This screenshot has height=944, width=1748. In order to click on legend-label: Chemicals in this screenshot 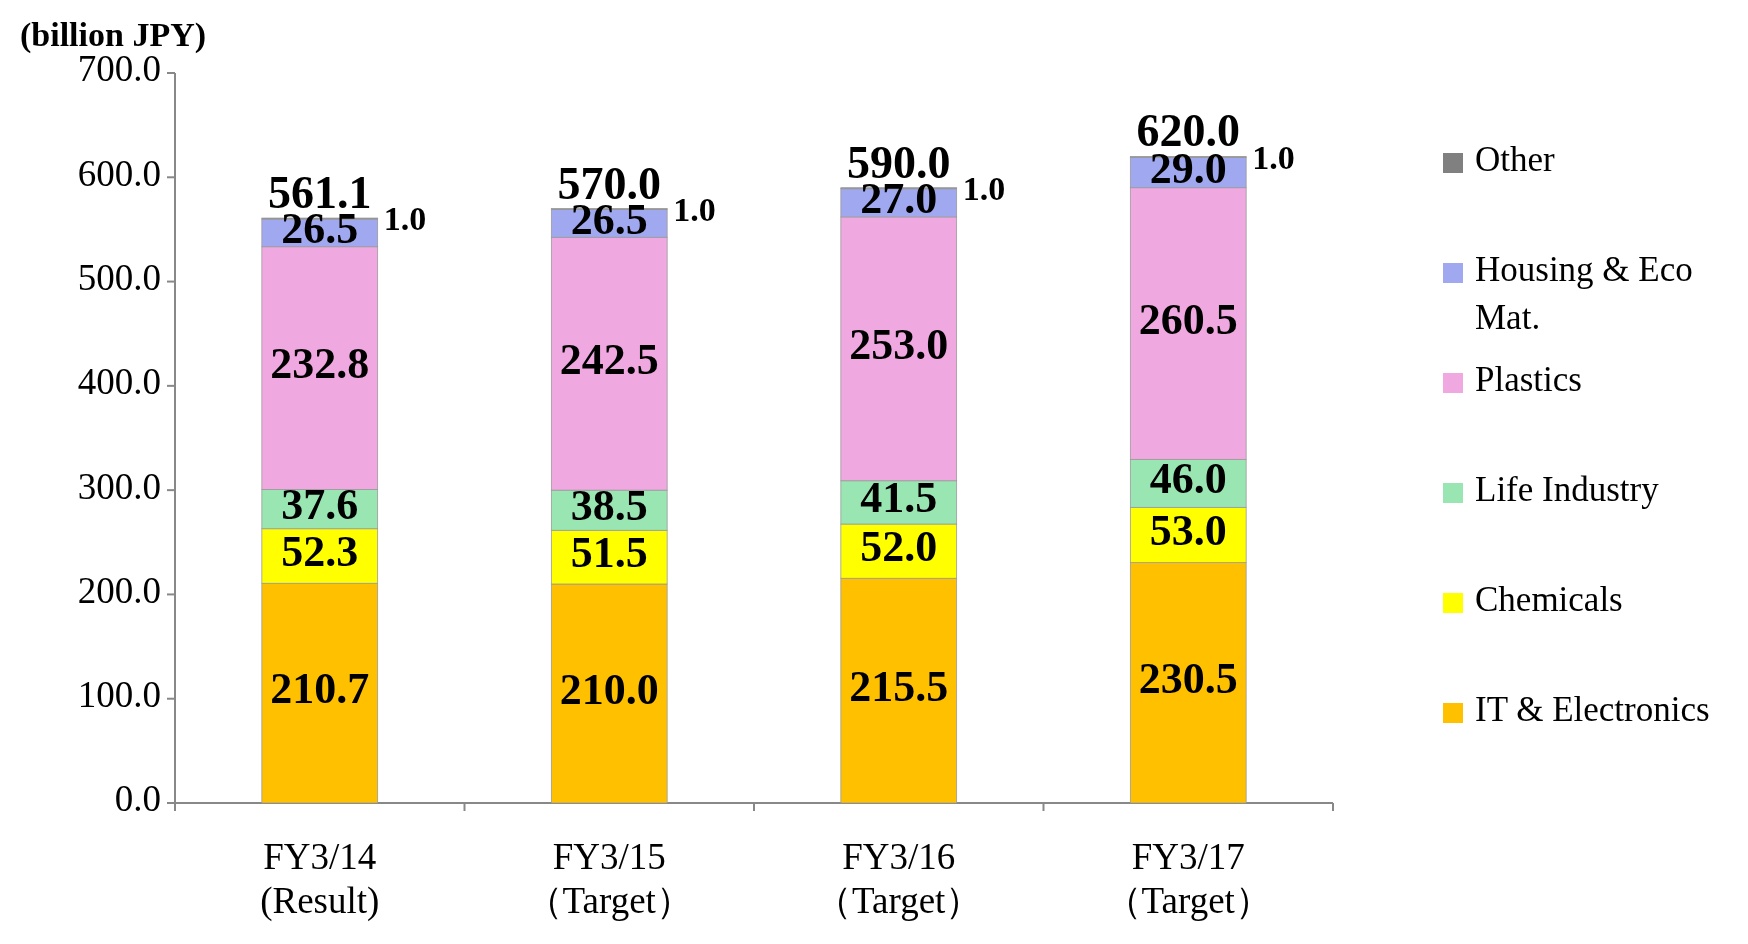, I will do `click(1549, 600)`.